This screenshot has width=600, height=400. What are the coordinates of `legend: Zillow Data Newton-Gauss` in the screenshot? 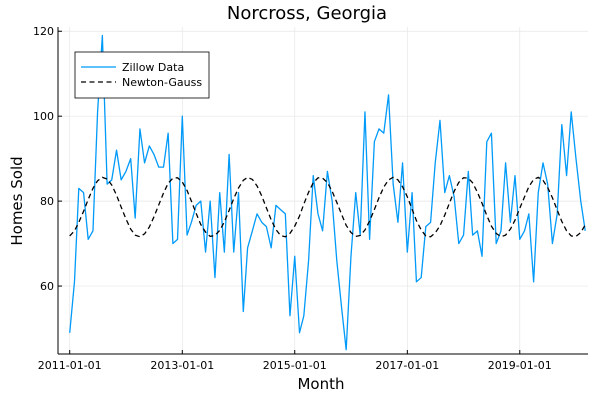 It's located at (142, 75).